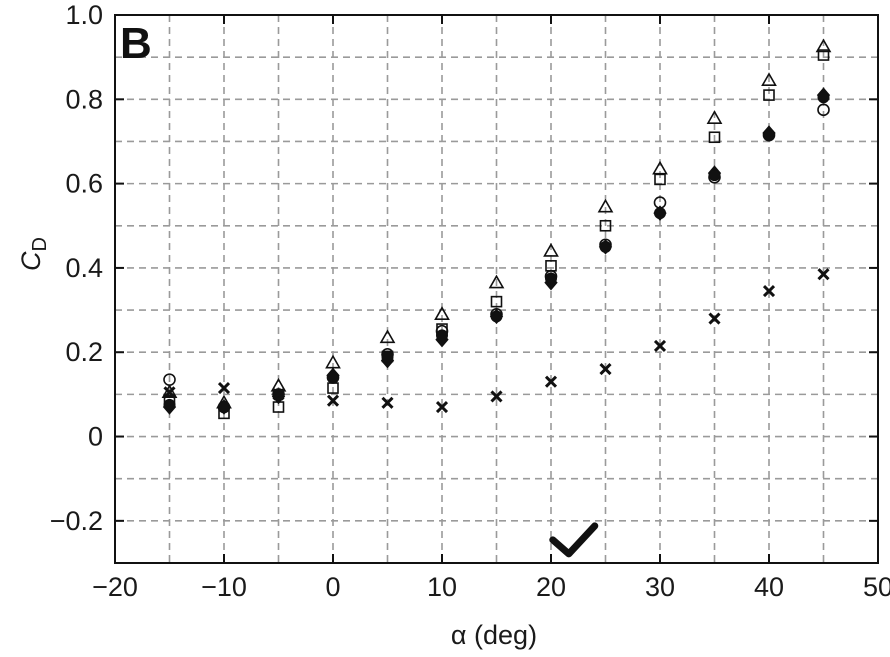 The width and height of the screenshot is (890, 657). What do you see at coordinates (442, 587) in the screenshot?
I see `x-tick-label: 10` at bounding box center [442, 587].